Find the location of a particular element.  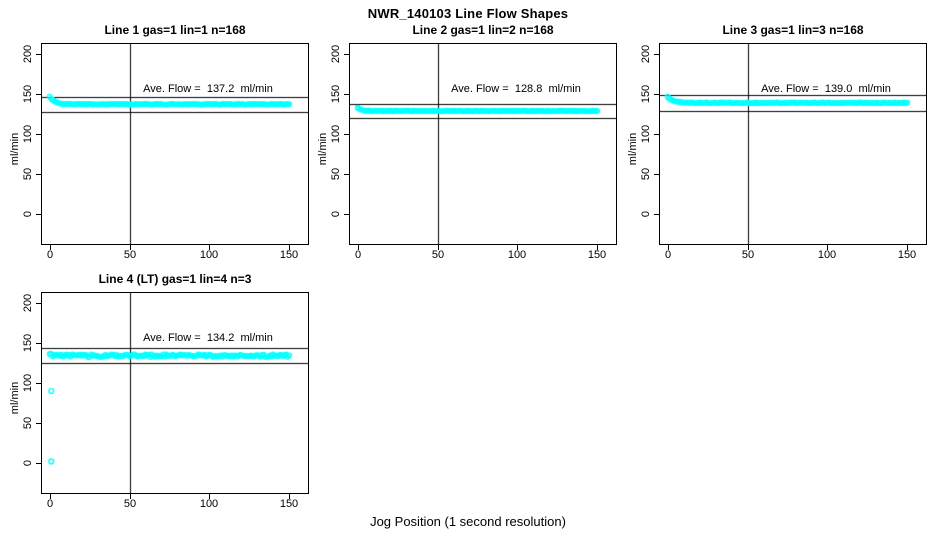

ave-flow-annotation: Ave. Flow = 139.0 ml/min is located at coordinates (826, 89).